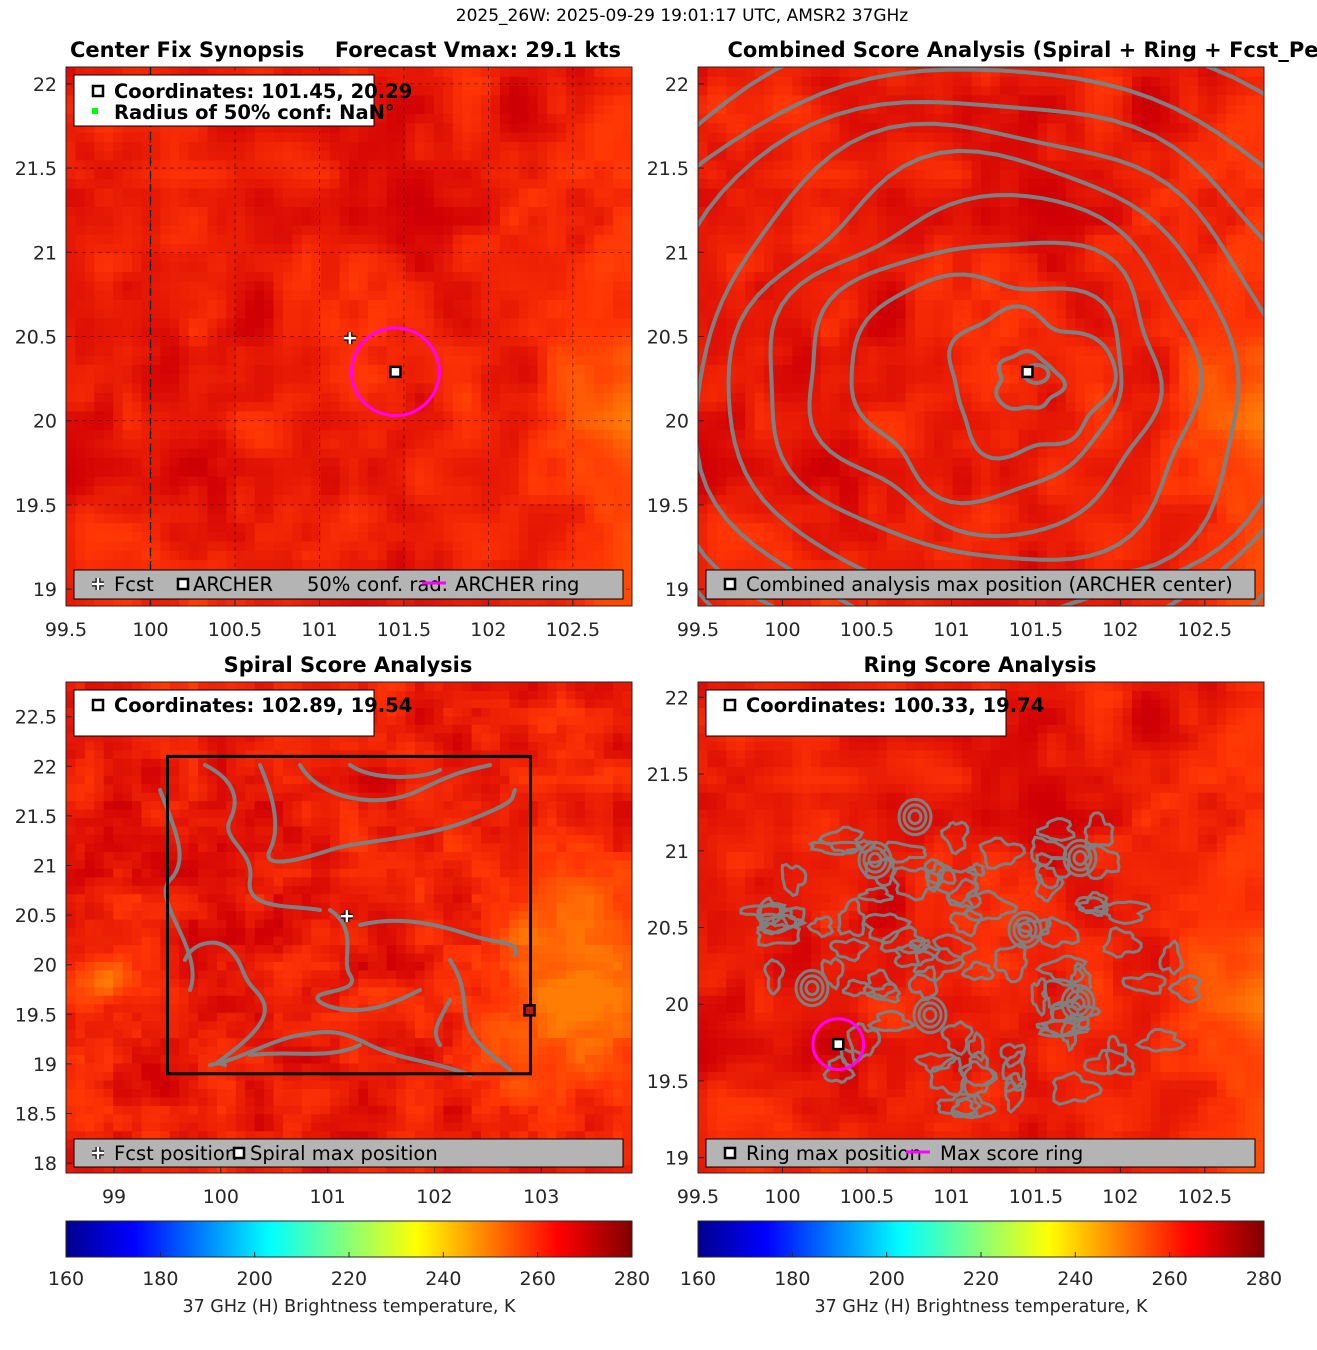 The height and width of the screenshot is (1350, 1317). What do you see at coordinates (235, 630) in the screenshot?
I see `x-tick-label: 100.5` at bounding box center [235, 630].